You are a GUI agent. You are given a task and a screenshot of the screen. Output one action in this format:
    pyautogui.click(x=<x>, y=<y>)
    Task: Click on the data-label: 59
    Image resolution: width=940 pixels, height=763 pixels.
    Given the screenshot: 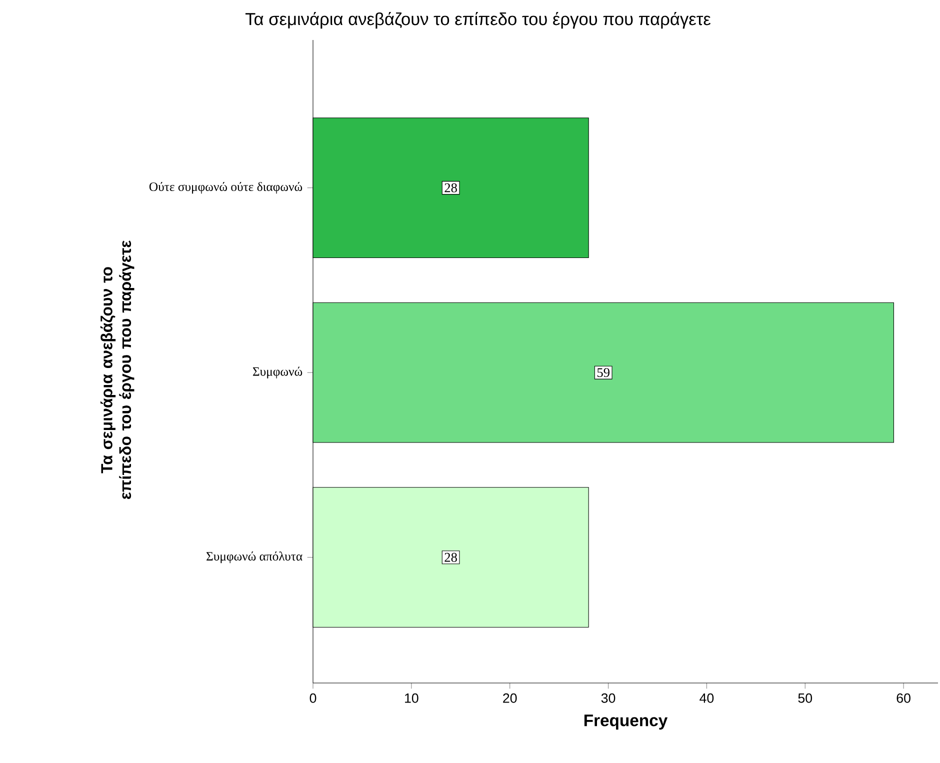 What is the action you would take?
    pyautogui.click(x=603, y=373)
    